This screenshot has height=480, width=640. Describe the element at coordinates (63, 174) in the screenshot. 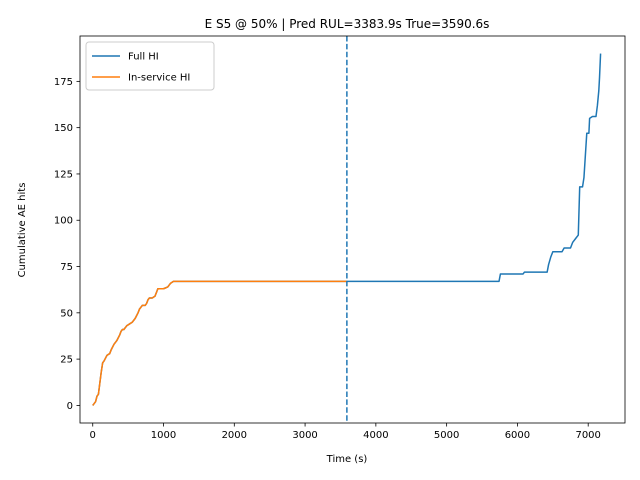

I see `y-tick-label: 125` at that location.